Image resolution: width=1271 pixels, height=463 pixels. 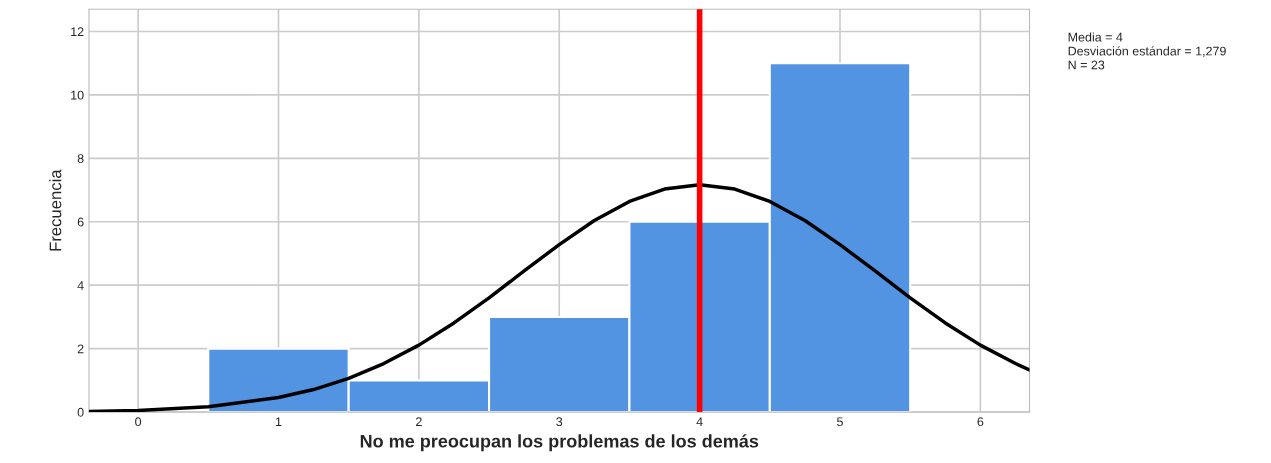 I want to click on text: N = 23, so click(x=1086, y=65).